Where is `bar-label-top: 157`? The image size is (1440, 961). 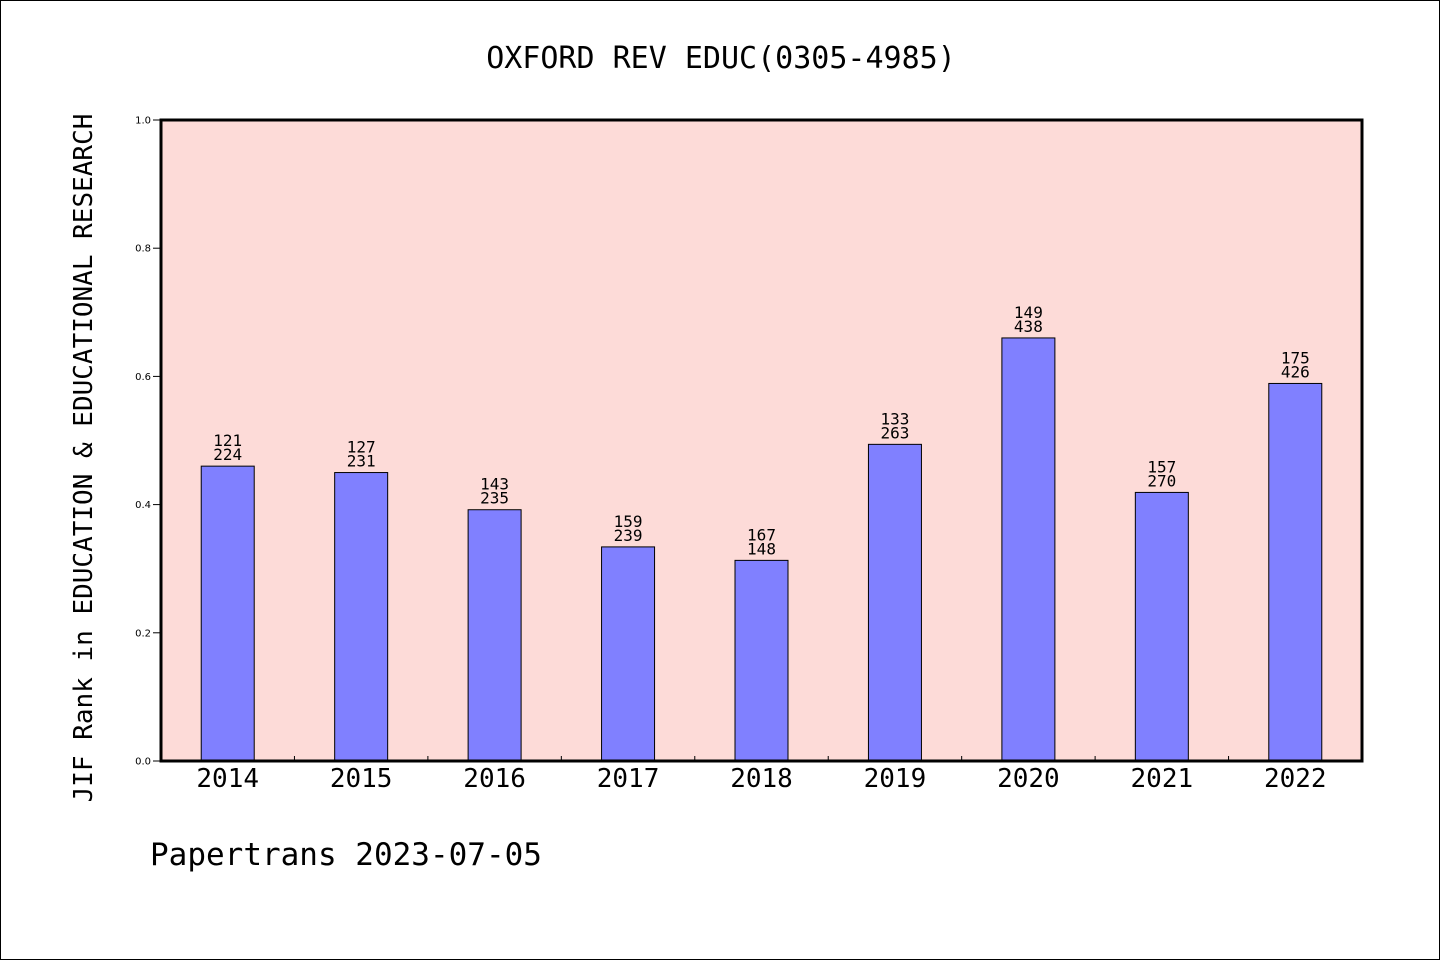
bar-label-top: 157 is located at coordinates (1161, 466).